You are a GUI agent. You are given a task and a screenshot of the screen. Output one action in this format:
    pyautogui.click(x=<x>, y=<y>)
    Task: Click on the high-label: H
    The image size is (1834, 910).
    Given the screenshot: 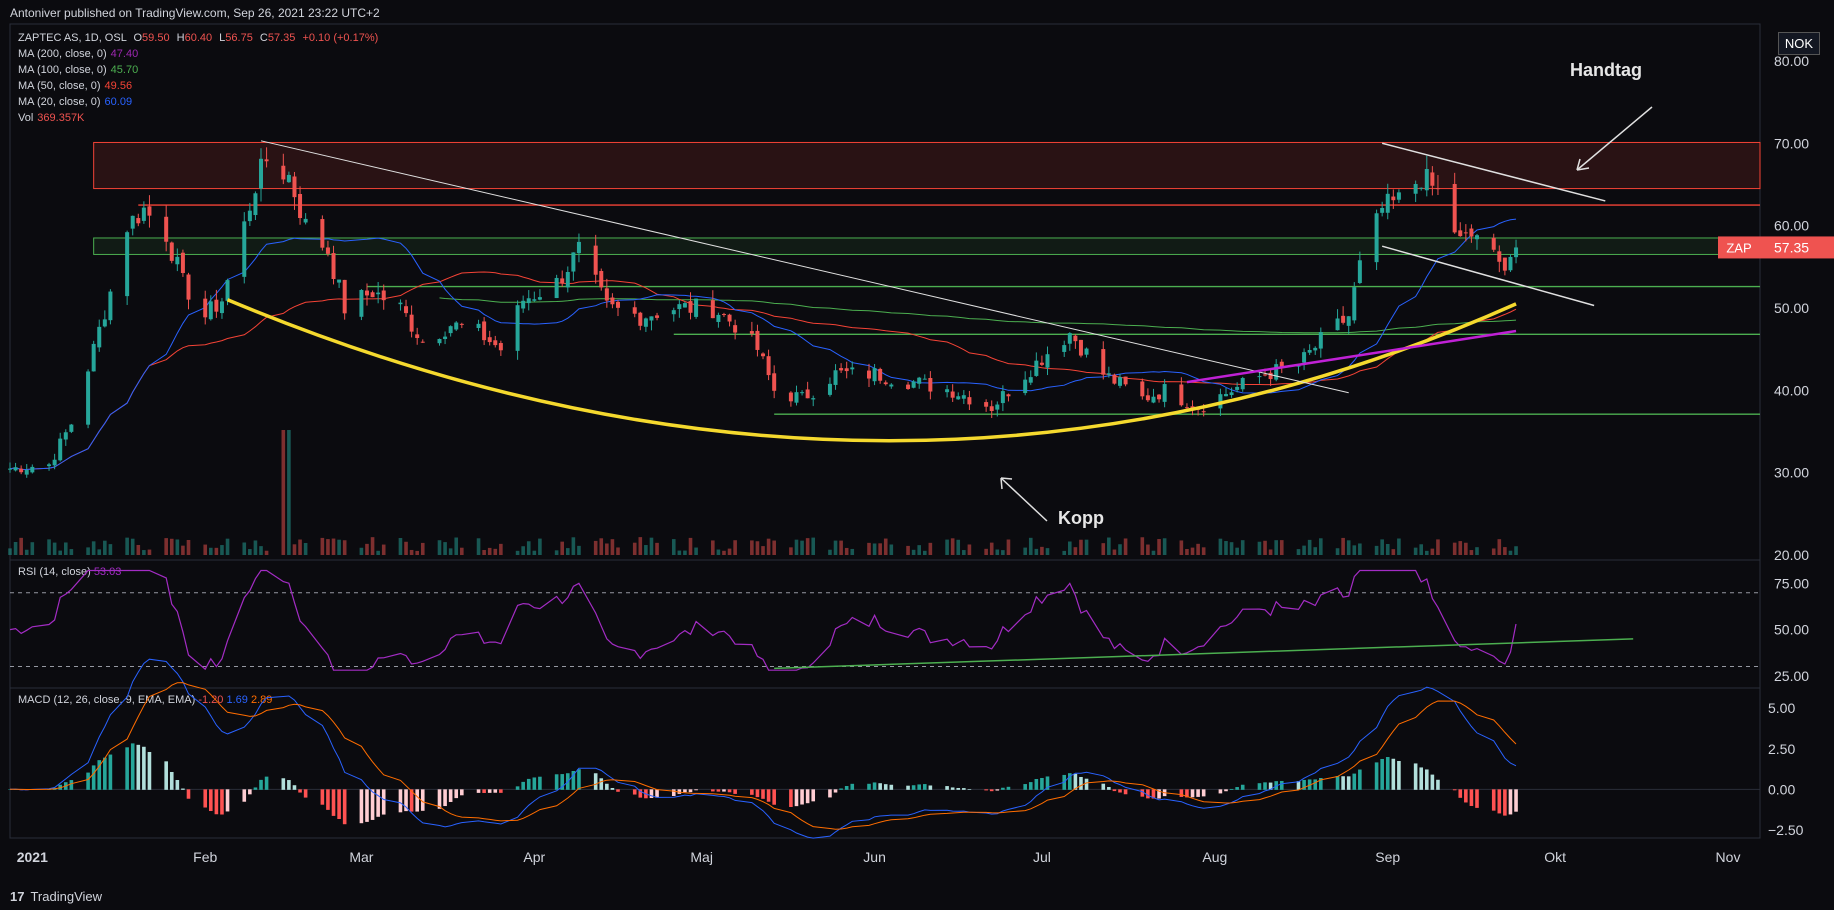 What is the action you would take?
    pyautogui.click(x=180, y=38)
    